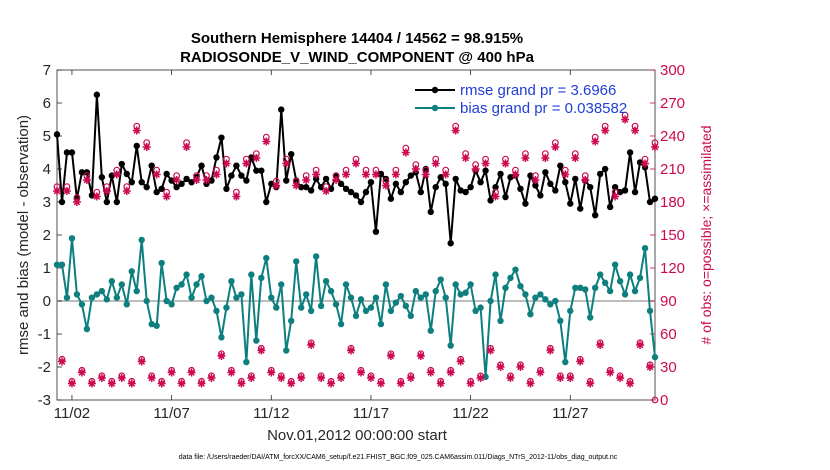  What do you see at coordinates (672, 70) in the screenshot?
I see `y-right-tick-label: 300` at bounding box center [672, 70].